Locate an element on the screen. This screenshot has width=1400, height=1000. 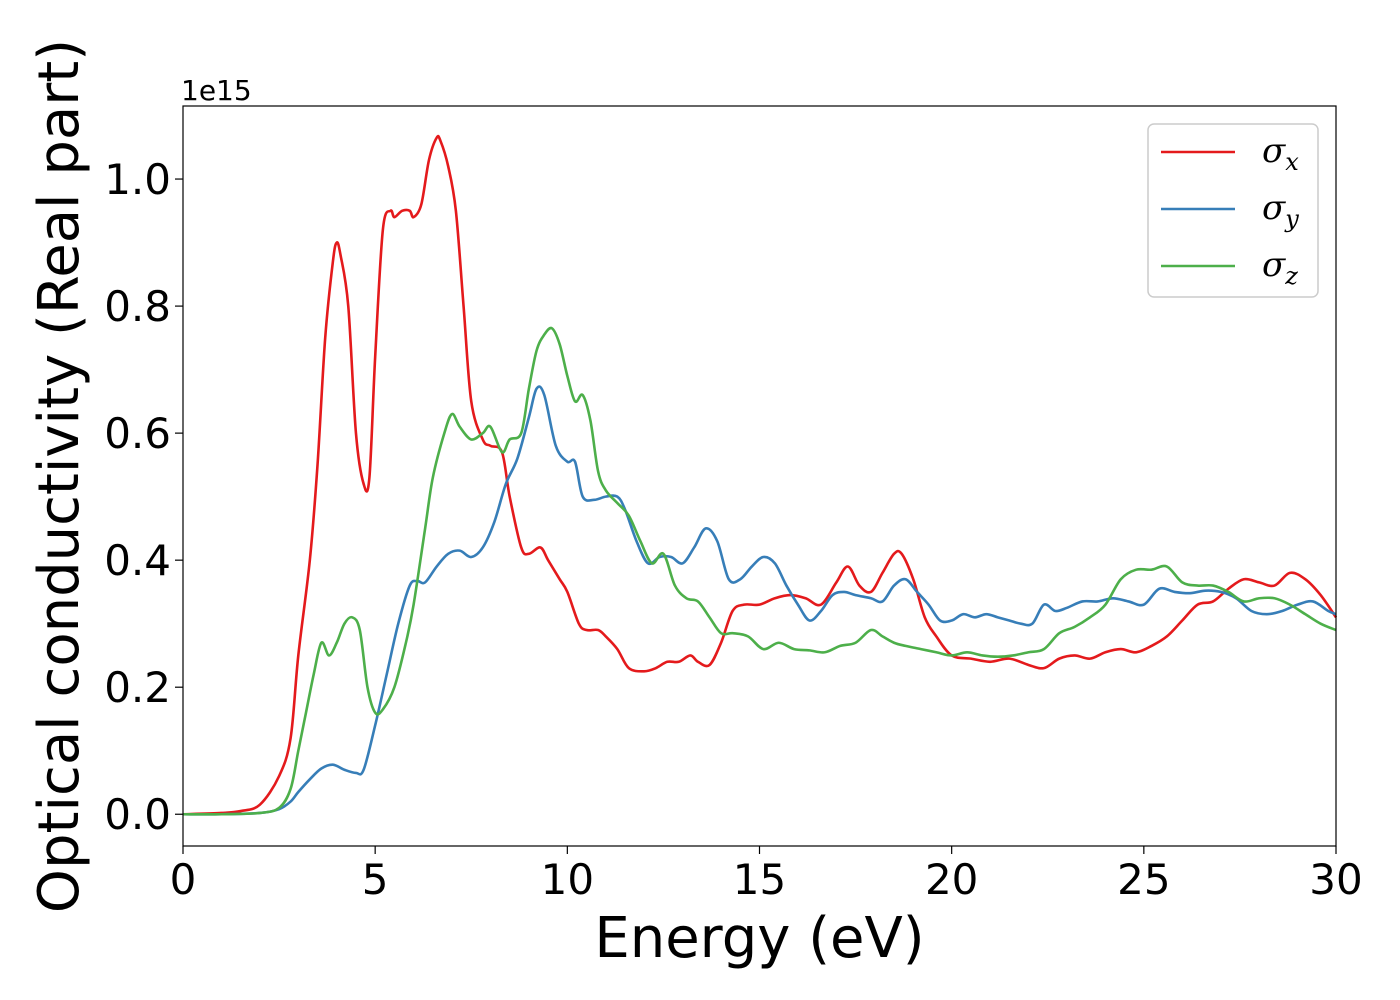
x-axis: 0 5 10 15 20 25 30 is located at coordinates (766, 875).